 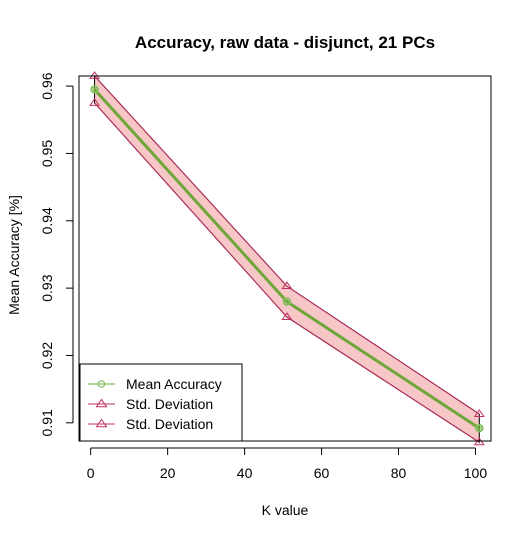 I want to click on y-axis-label: Mean Accuracy [%], so click(x=14, y=255).